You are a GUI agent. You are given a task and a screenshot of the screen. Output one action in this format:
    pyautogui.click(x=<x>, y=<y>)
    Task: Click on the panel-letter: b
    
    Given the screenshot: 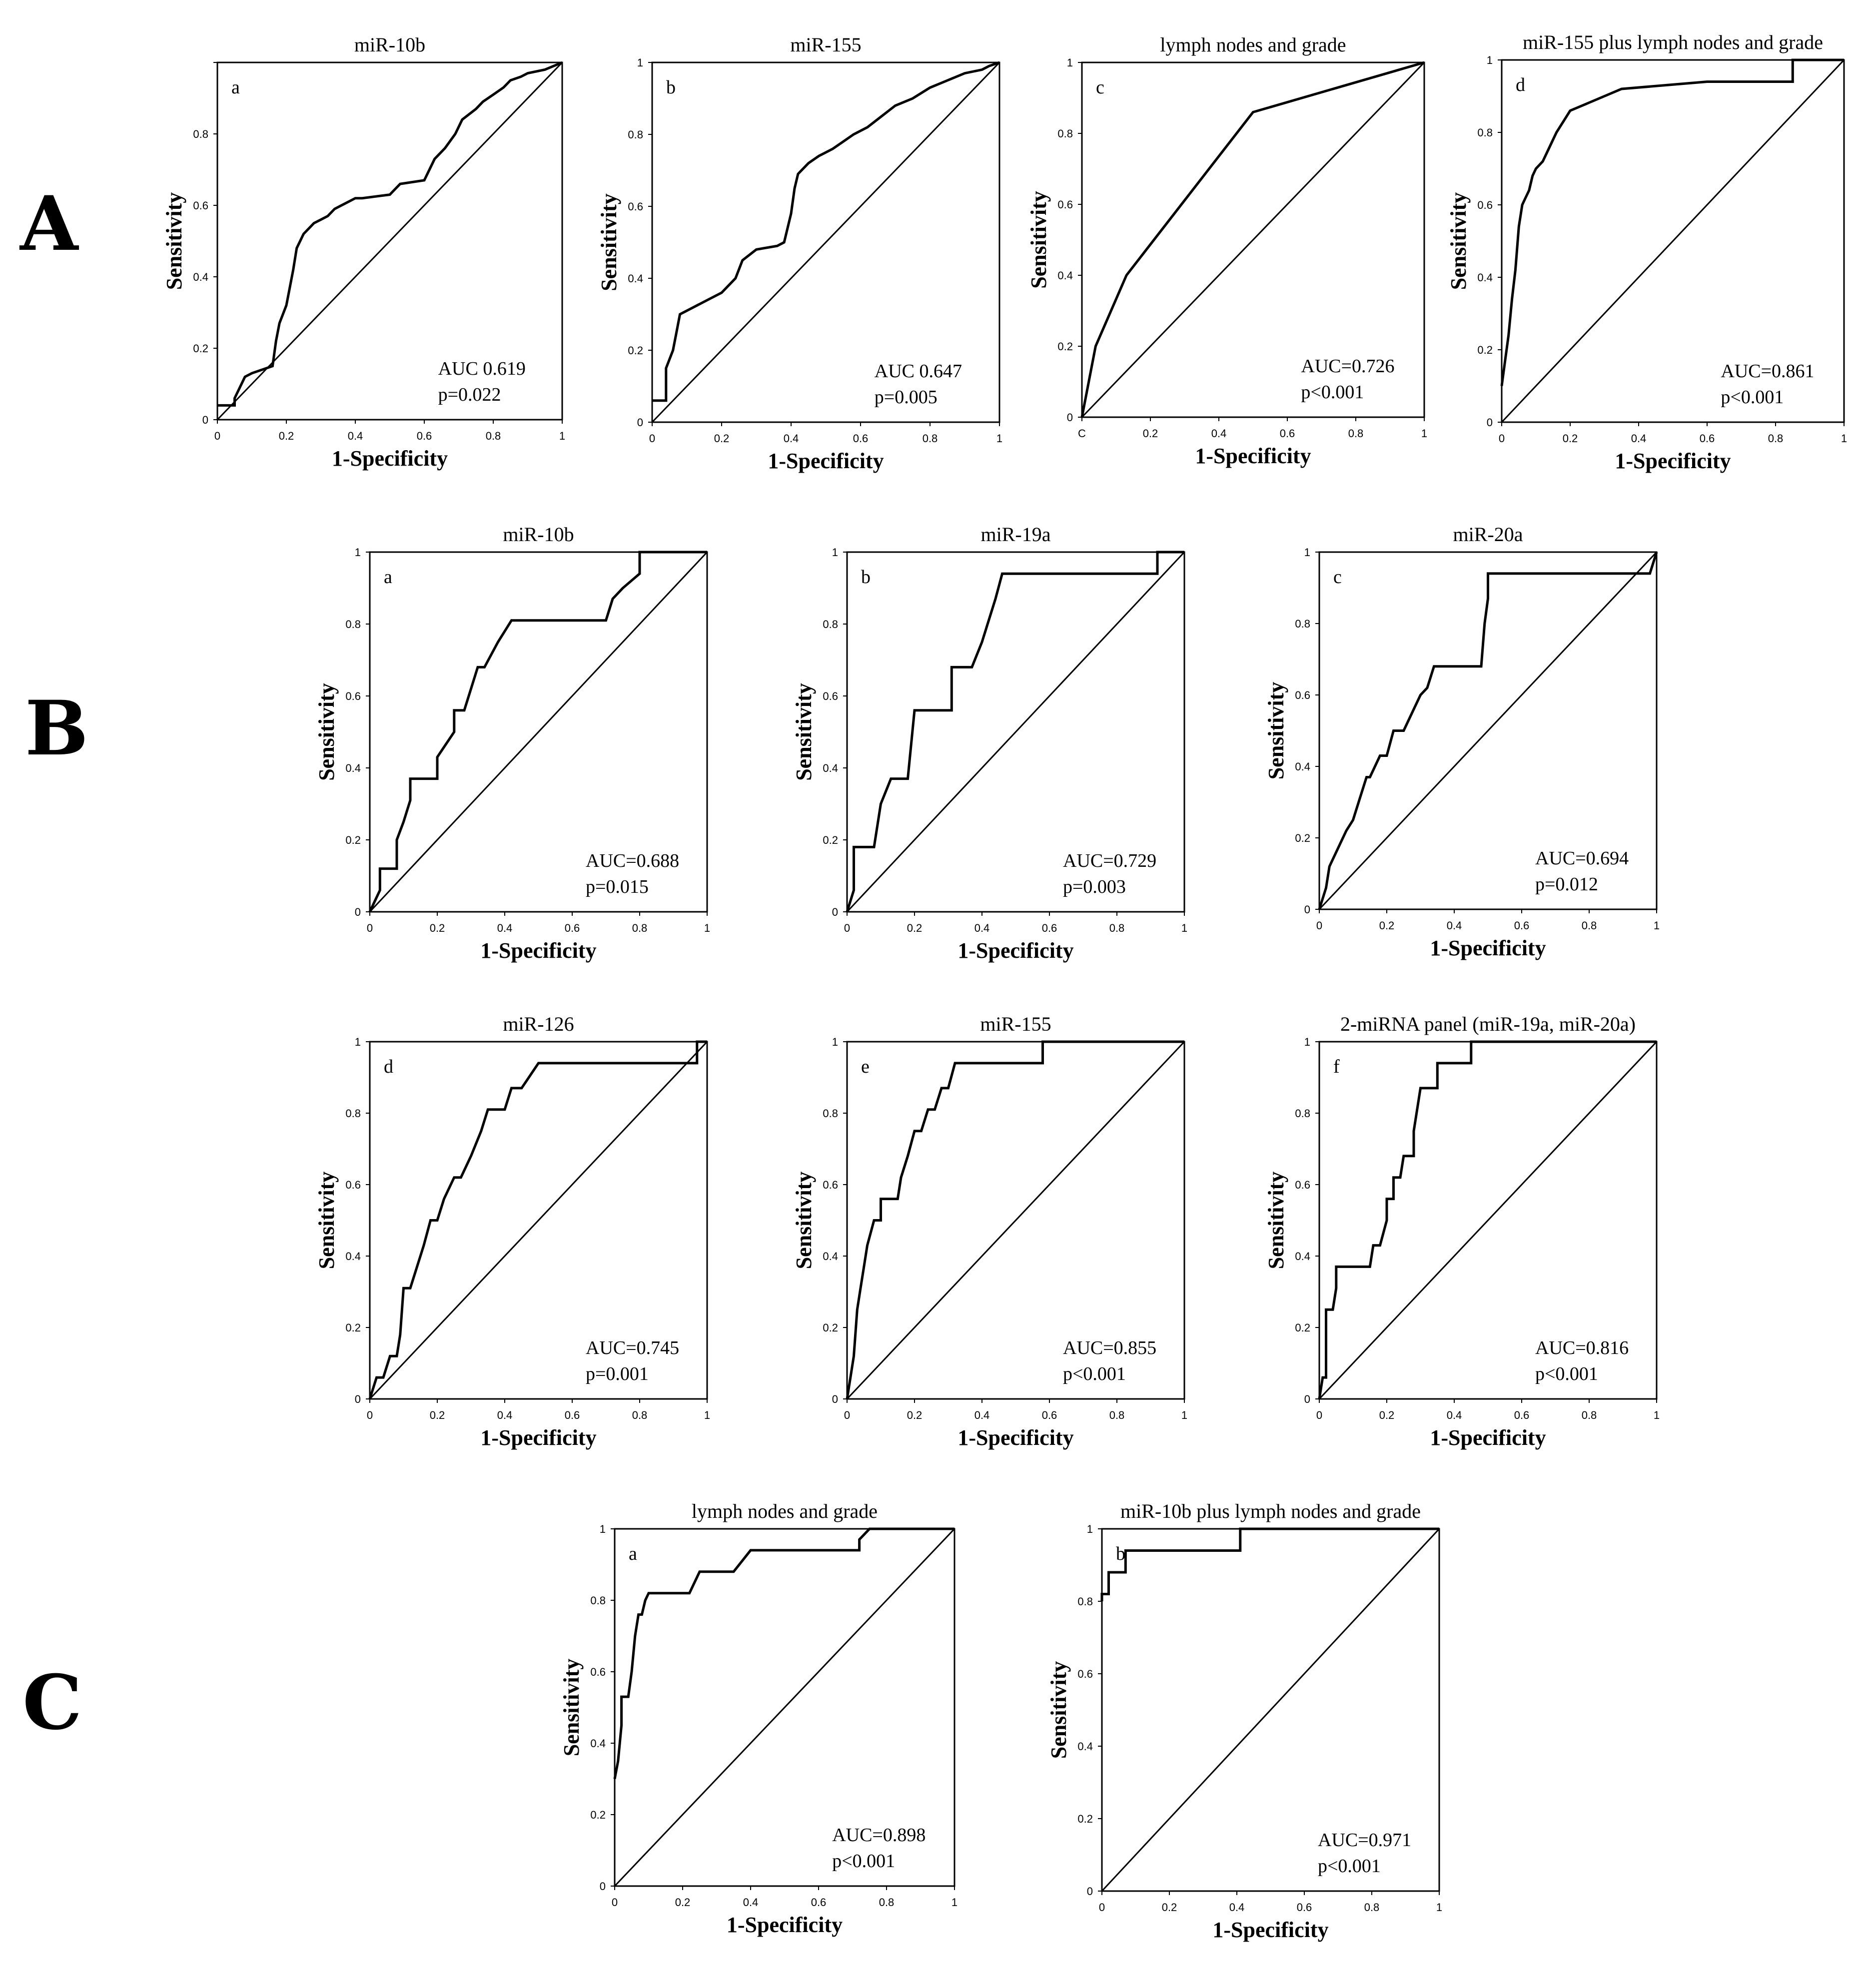 What is the action you would take?
    pyautogui.click(x=1120, y=1553)
    